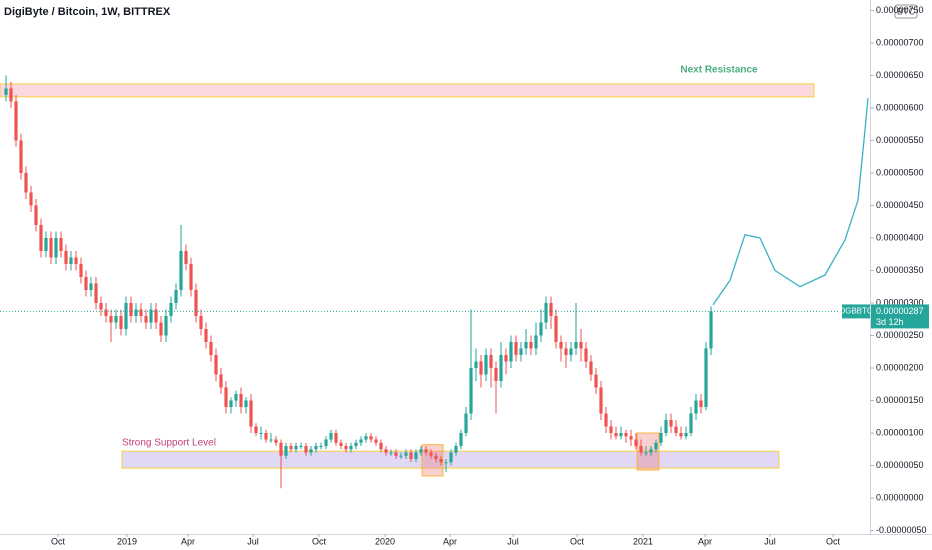 Image resolution: width=932 pixels, height=550 pixels. I want to click on x-tick-label: 2019, so click(127, 541).